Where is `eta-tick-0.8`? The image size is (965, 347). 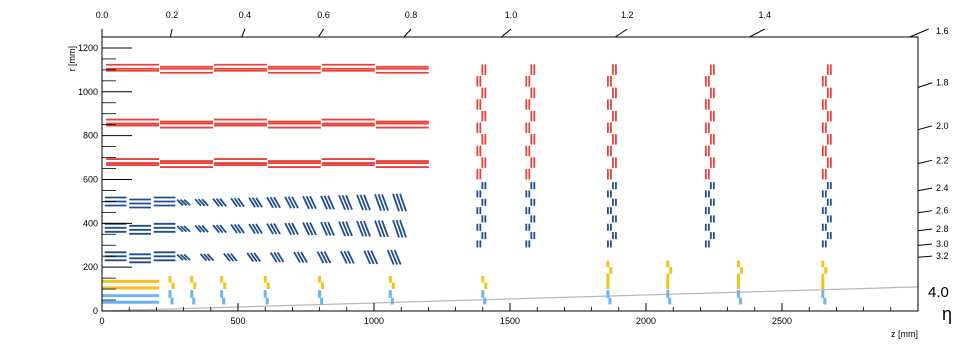 eta-tick-0.8 is located at coordinates (407, 33).